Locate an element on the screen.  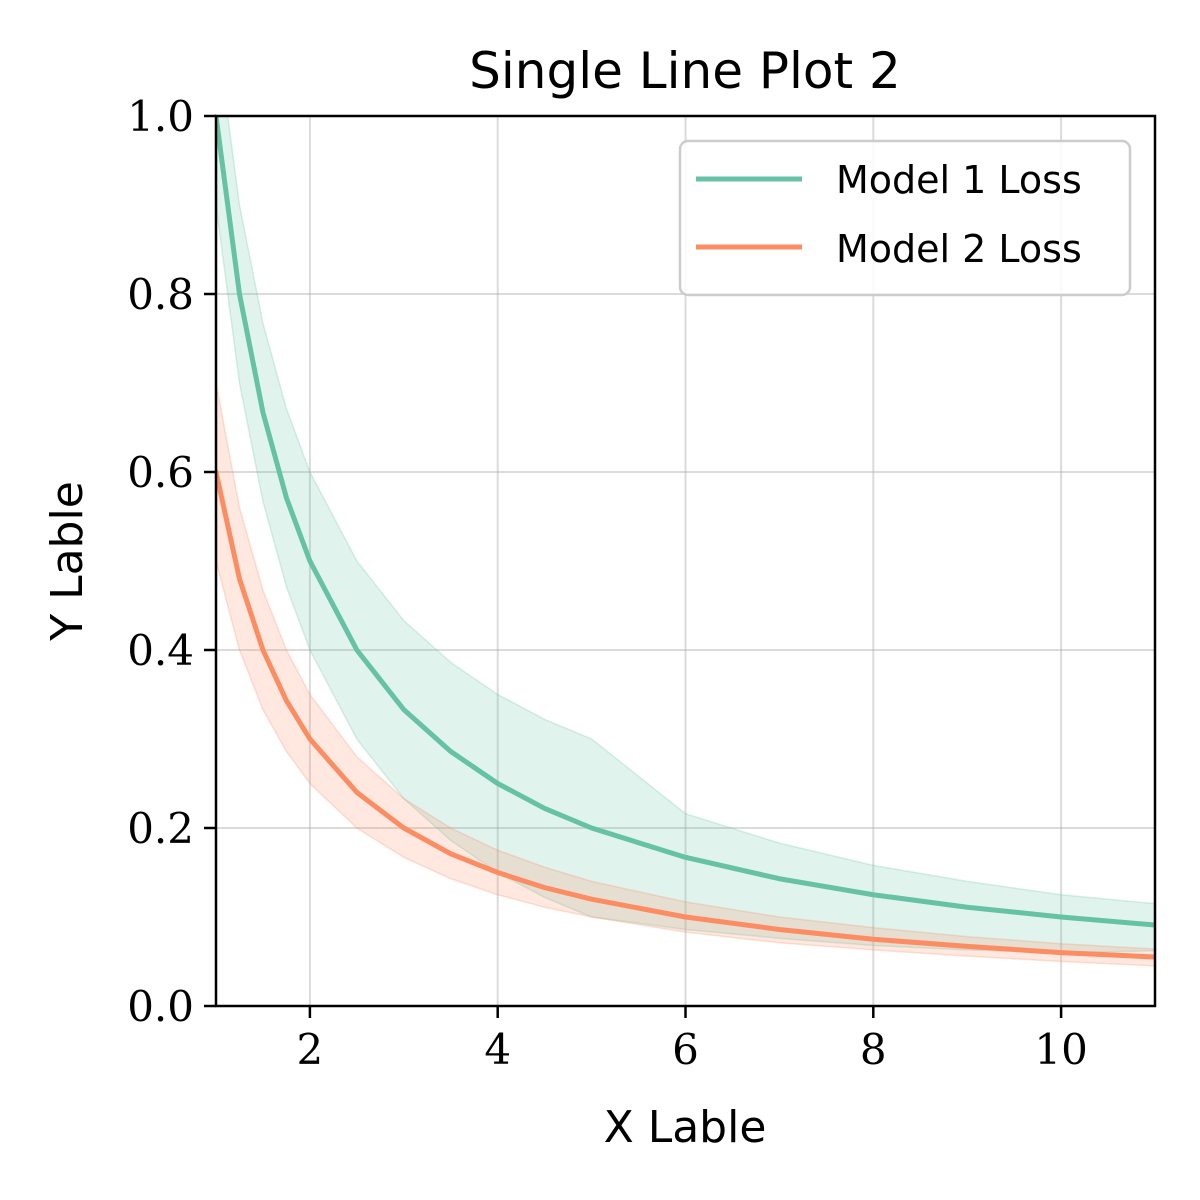
x-tick-label: 4 is located at coordinates (497, 1049).